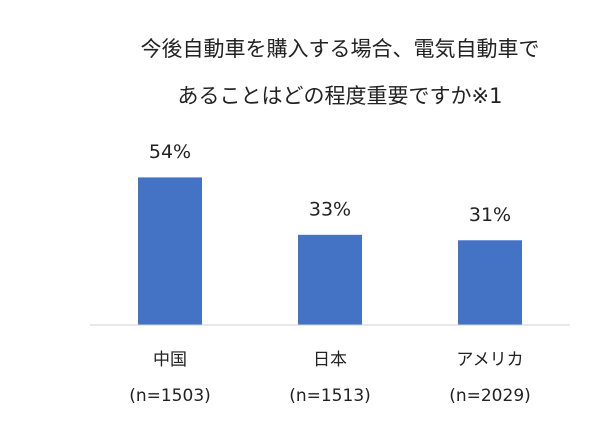 This screenshot has height=444, width=600. Describe the element at coordinates (330, 360) in the screenshot. I see `x-tick-label: 日本` at that location.